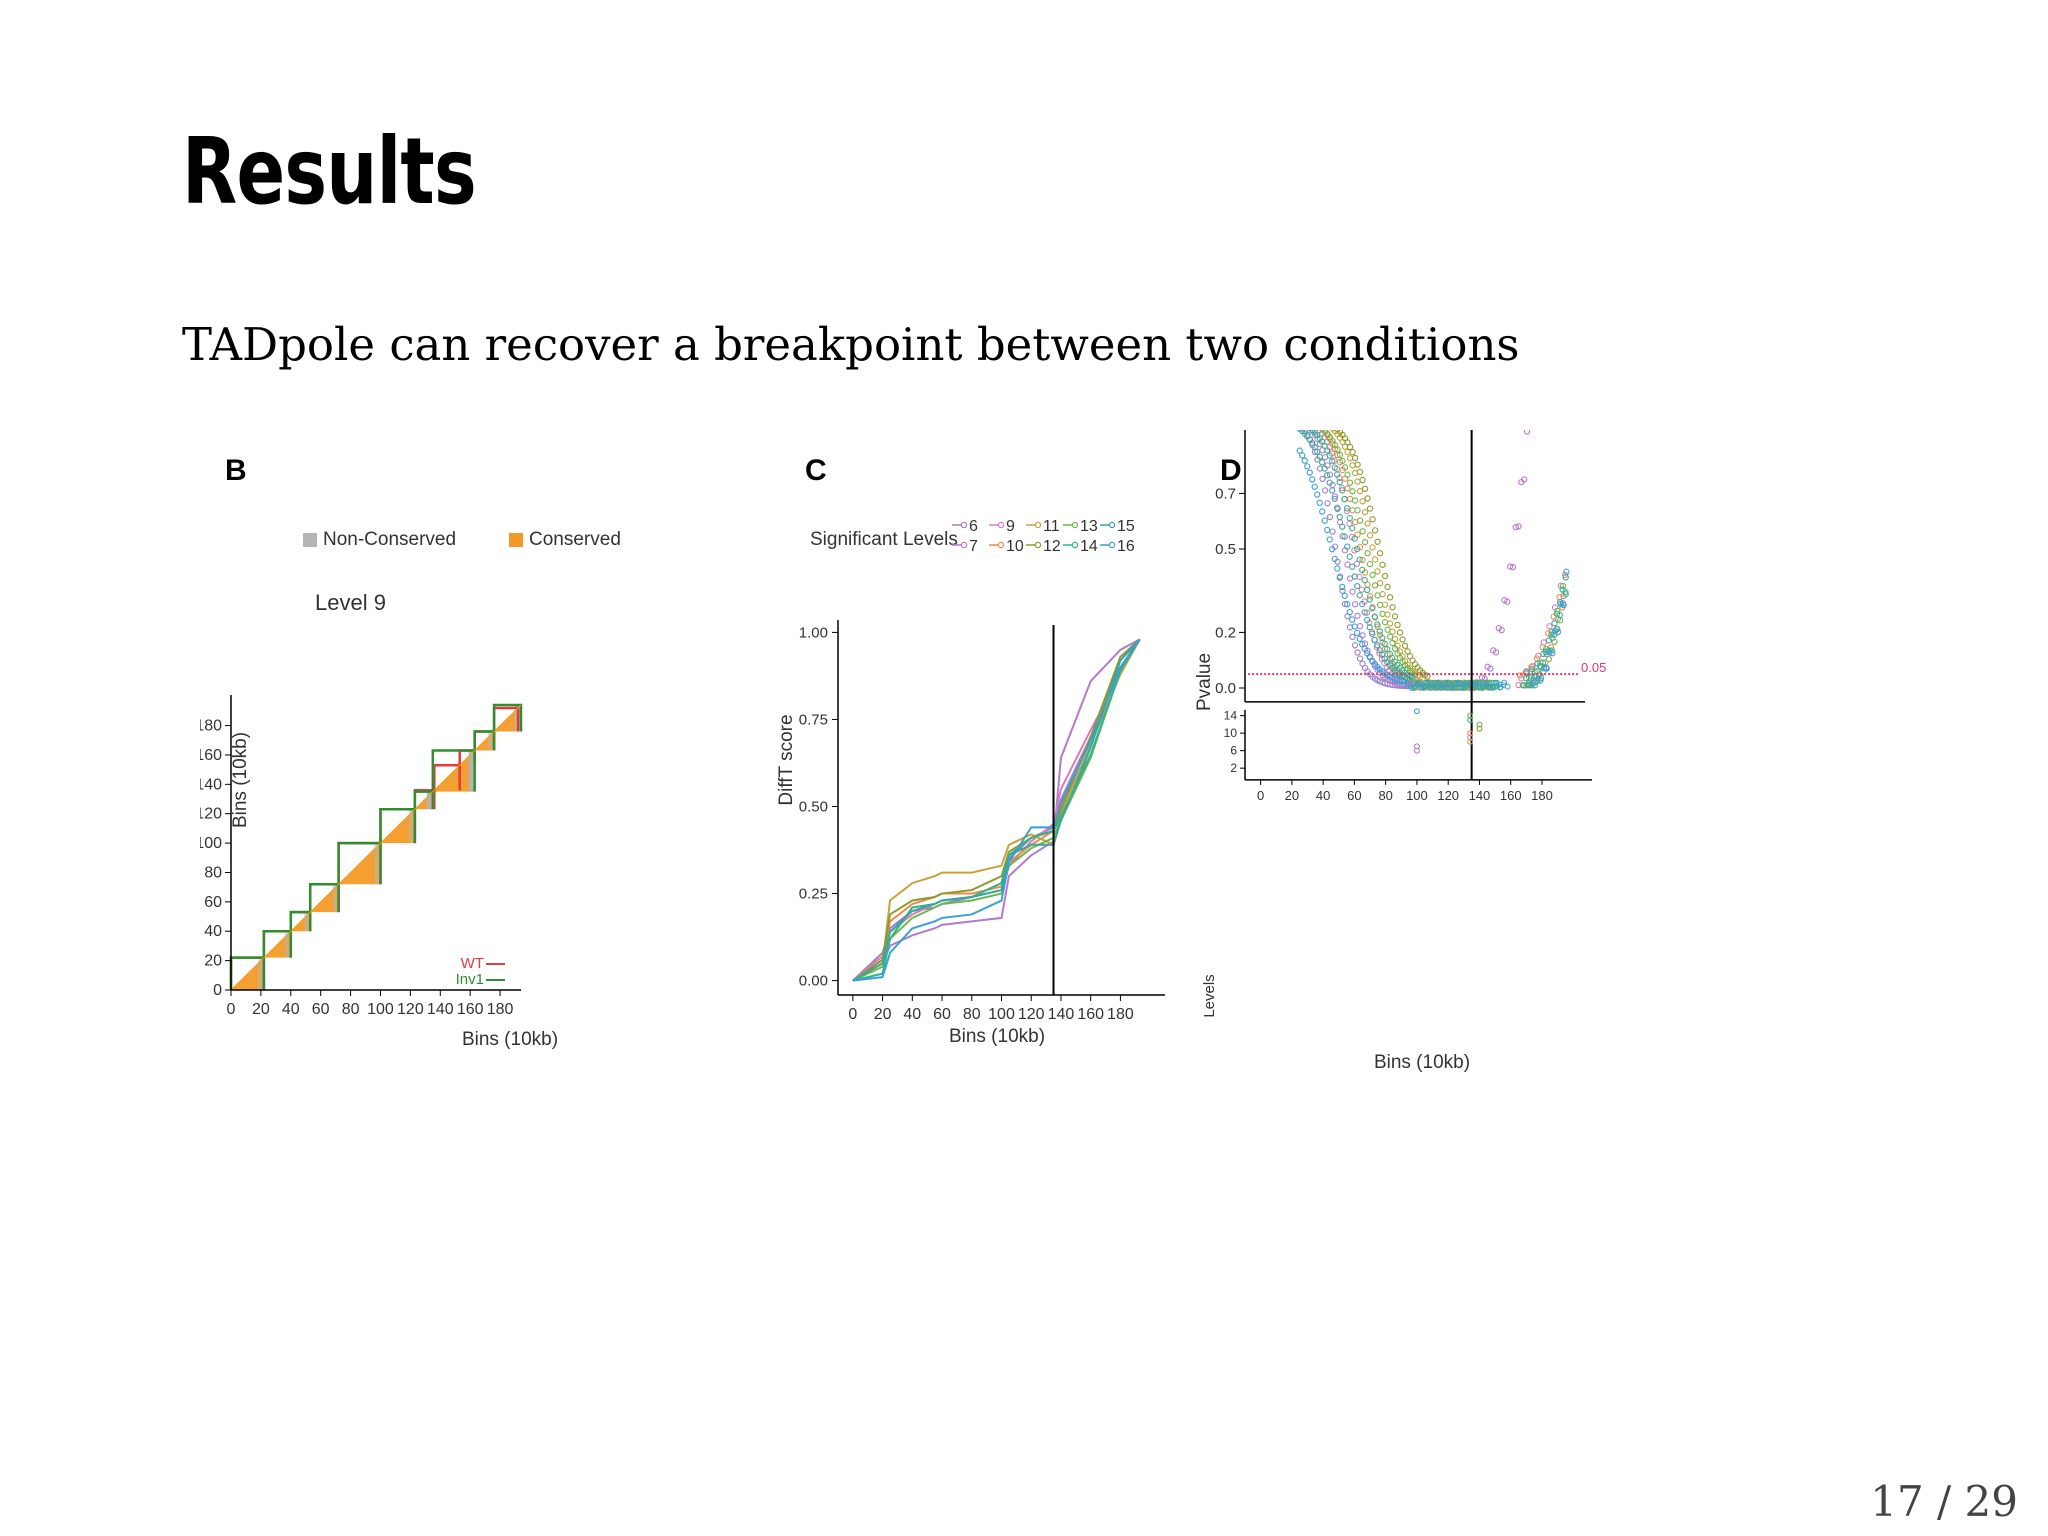 The width and height of the screenshot is (2048, 1536). I want to click on panel-b-x-axis-label: Bins (10kb), so click(510, 1039).